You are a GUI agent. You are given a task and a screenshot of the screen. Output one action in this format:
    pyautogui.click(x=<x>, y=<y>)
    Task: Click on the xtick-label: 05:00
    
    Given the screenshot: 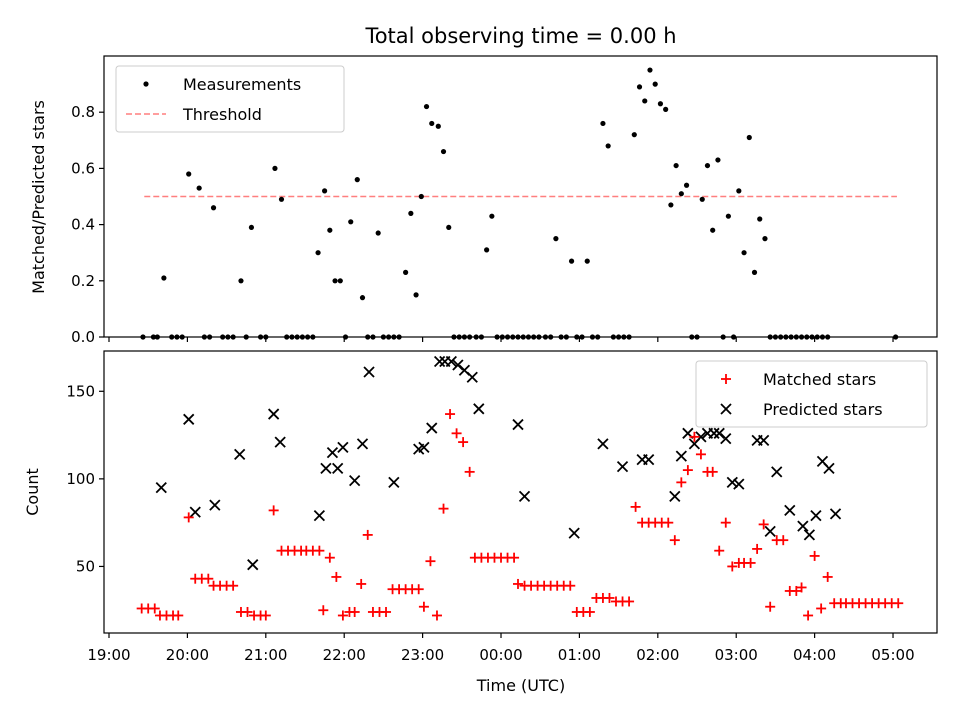 What is the action you would take?
    pyautogui.click(x=892, y=655)
    